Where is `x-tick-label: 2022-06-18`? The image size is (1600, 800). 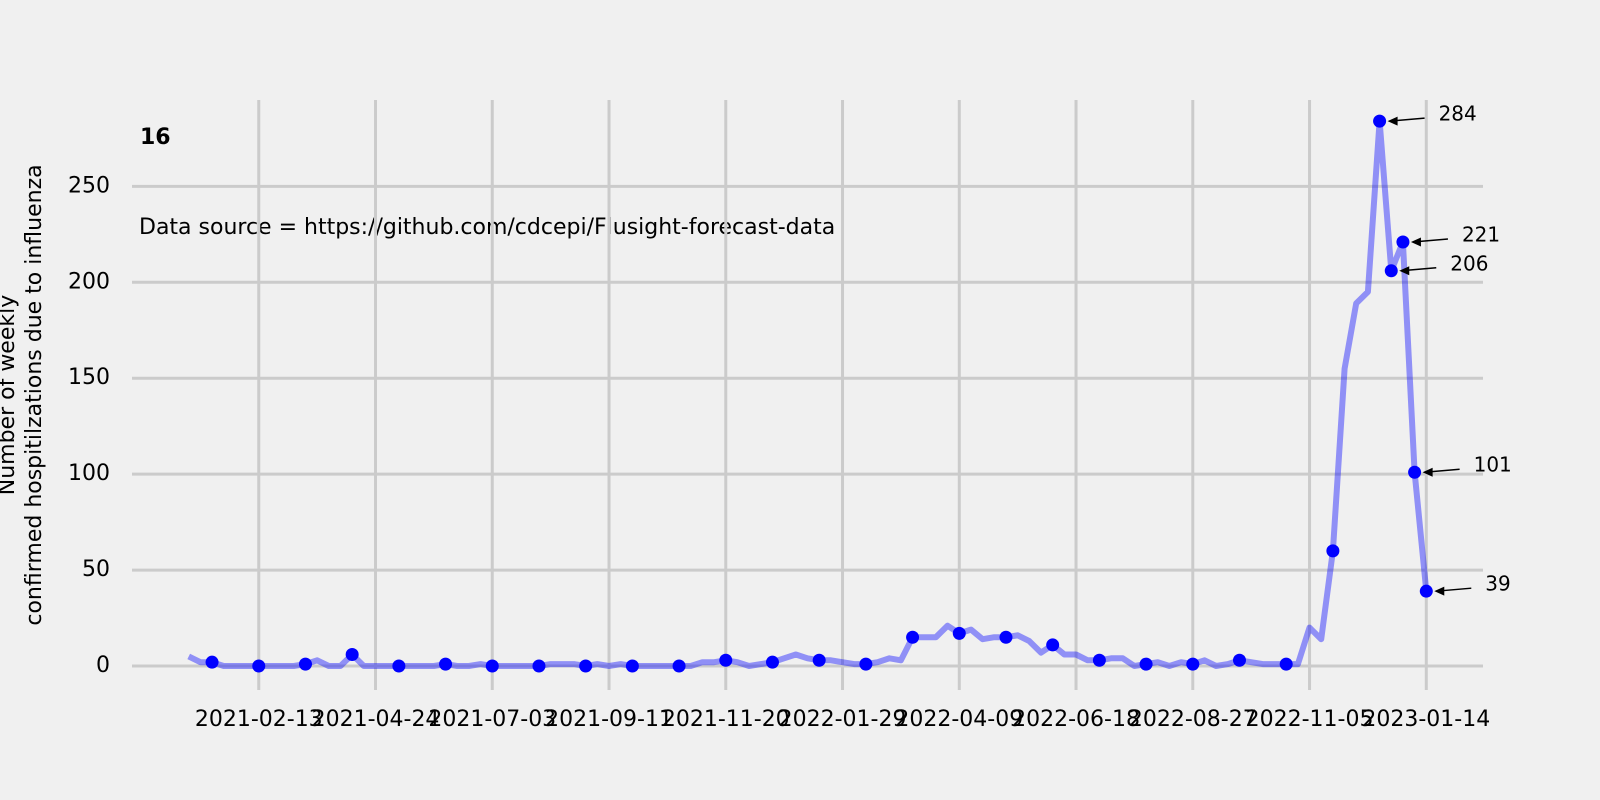
x-tick-label: 2022-06-18 is located at coordinates (1076, 719).